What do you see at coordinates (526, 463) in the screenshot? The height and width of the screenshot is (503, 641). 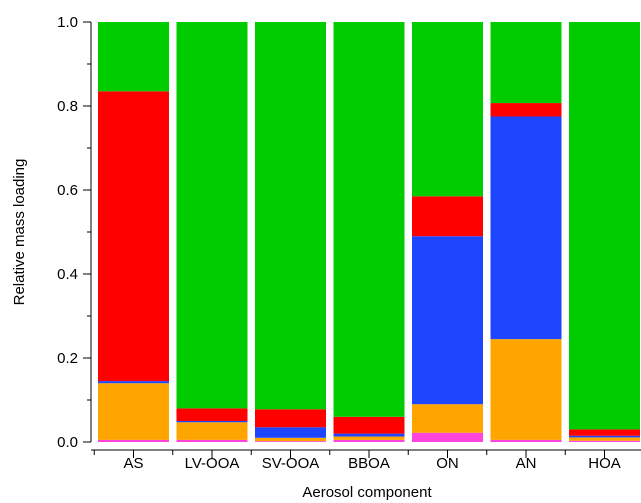 I see `x-tick-label-an: AN` at bounding box center [526, 463].